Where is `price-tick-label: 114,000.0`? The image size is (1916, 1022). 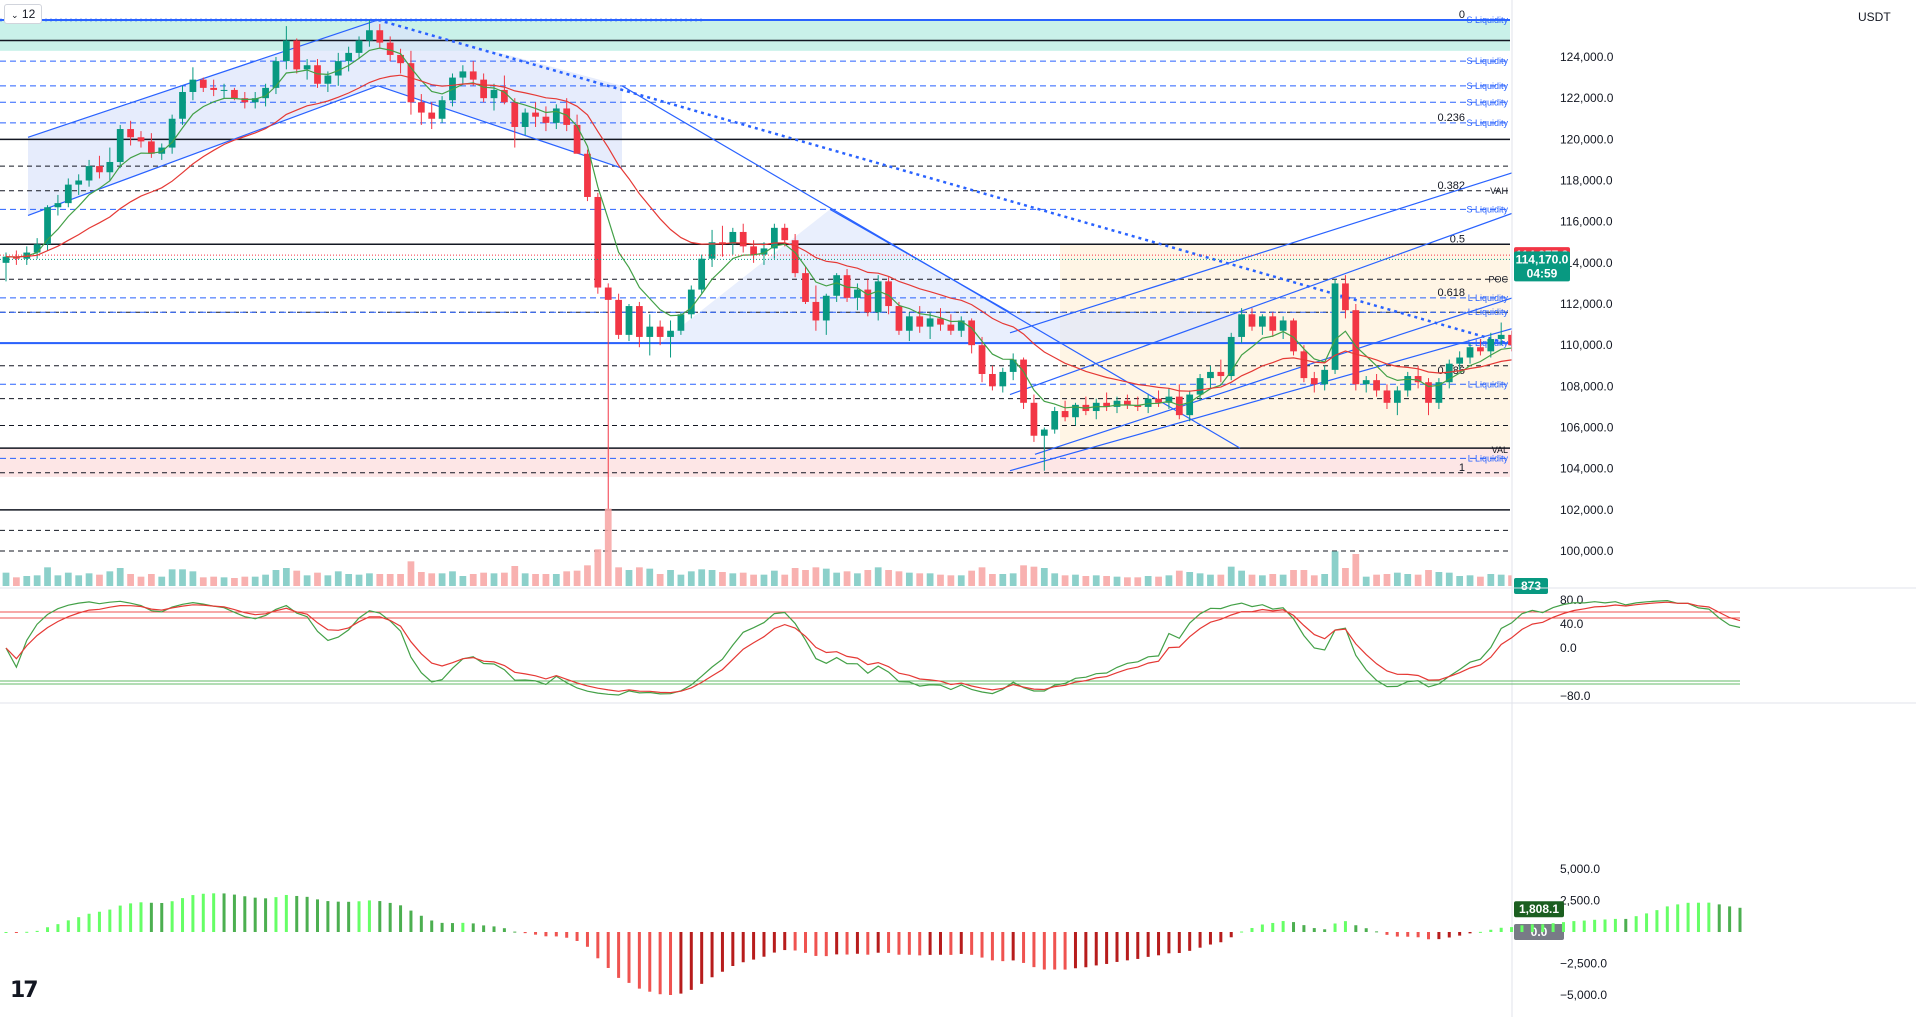
price-tick-label: 114,000.0 is located at coordinates (1586, 263).